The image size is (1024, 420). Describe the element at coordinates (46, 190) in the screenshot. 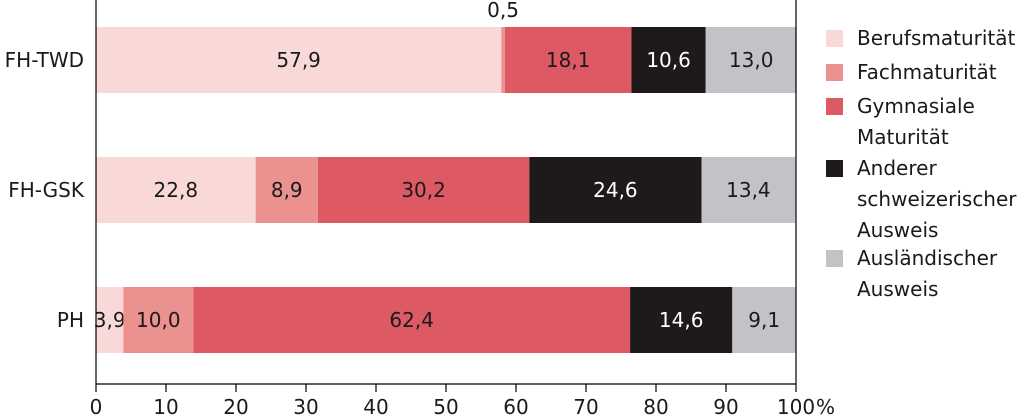

I see `category-label: FH-GSK` at that location.